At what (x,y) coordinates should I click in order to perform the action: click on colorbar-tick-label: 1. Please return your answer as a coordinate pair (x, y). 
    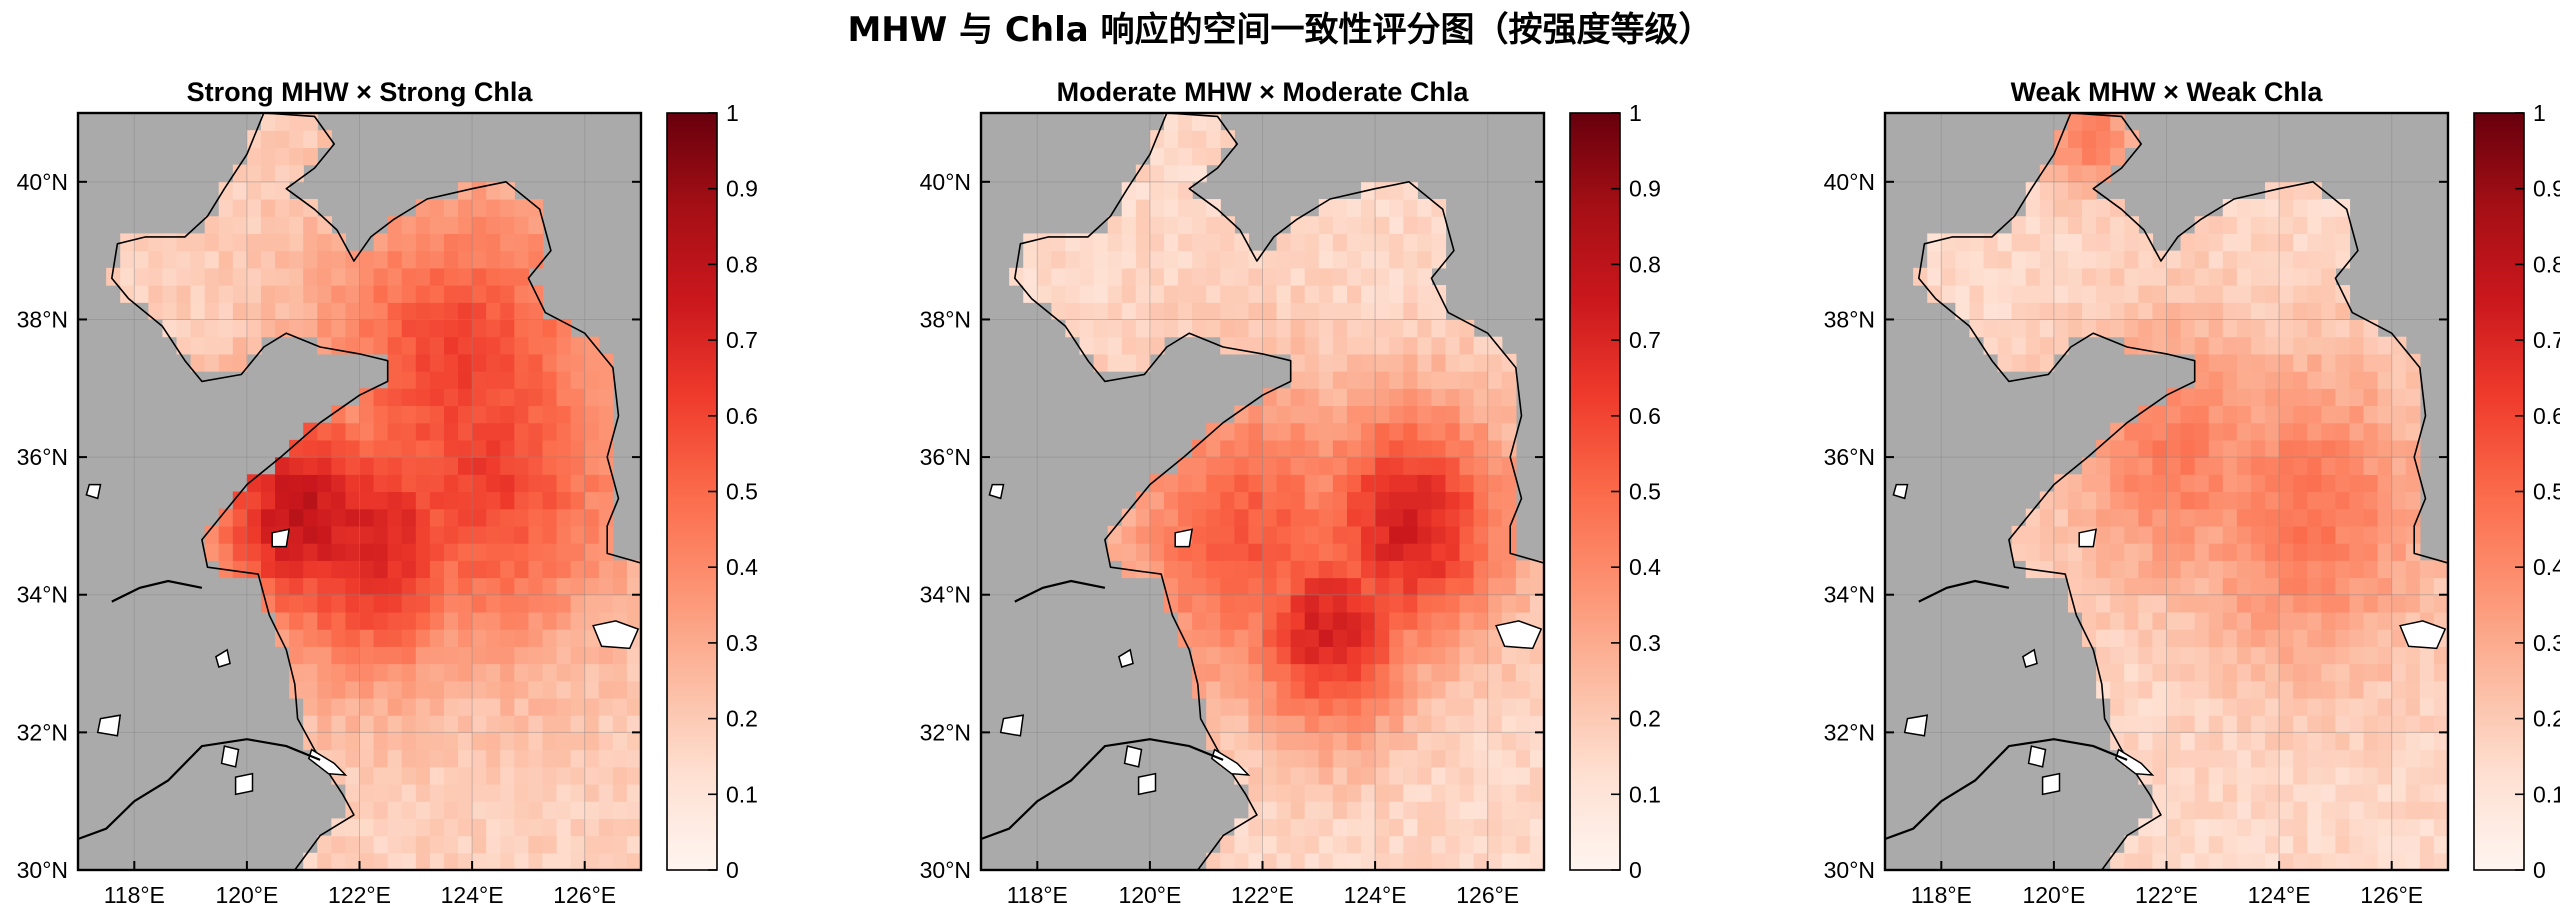
    Looking at the image, I should click on (1635, 113).